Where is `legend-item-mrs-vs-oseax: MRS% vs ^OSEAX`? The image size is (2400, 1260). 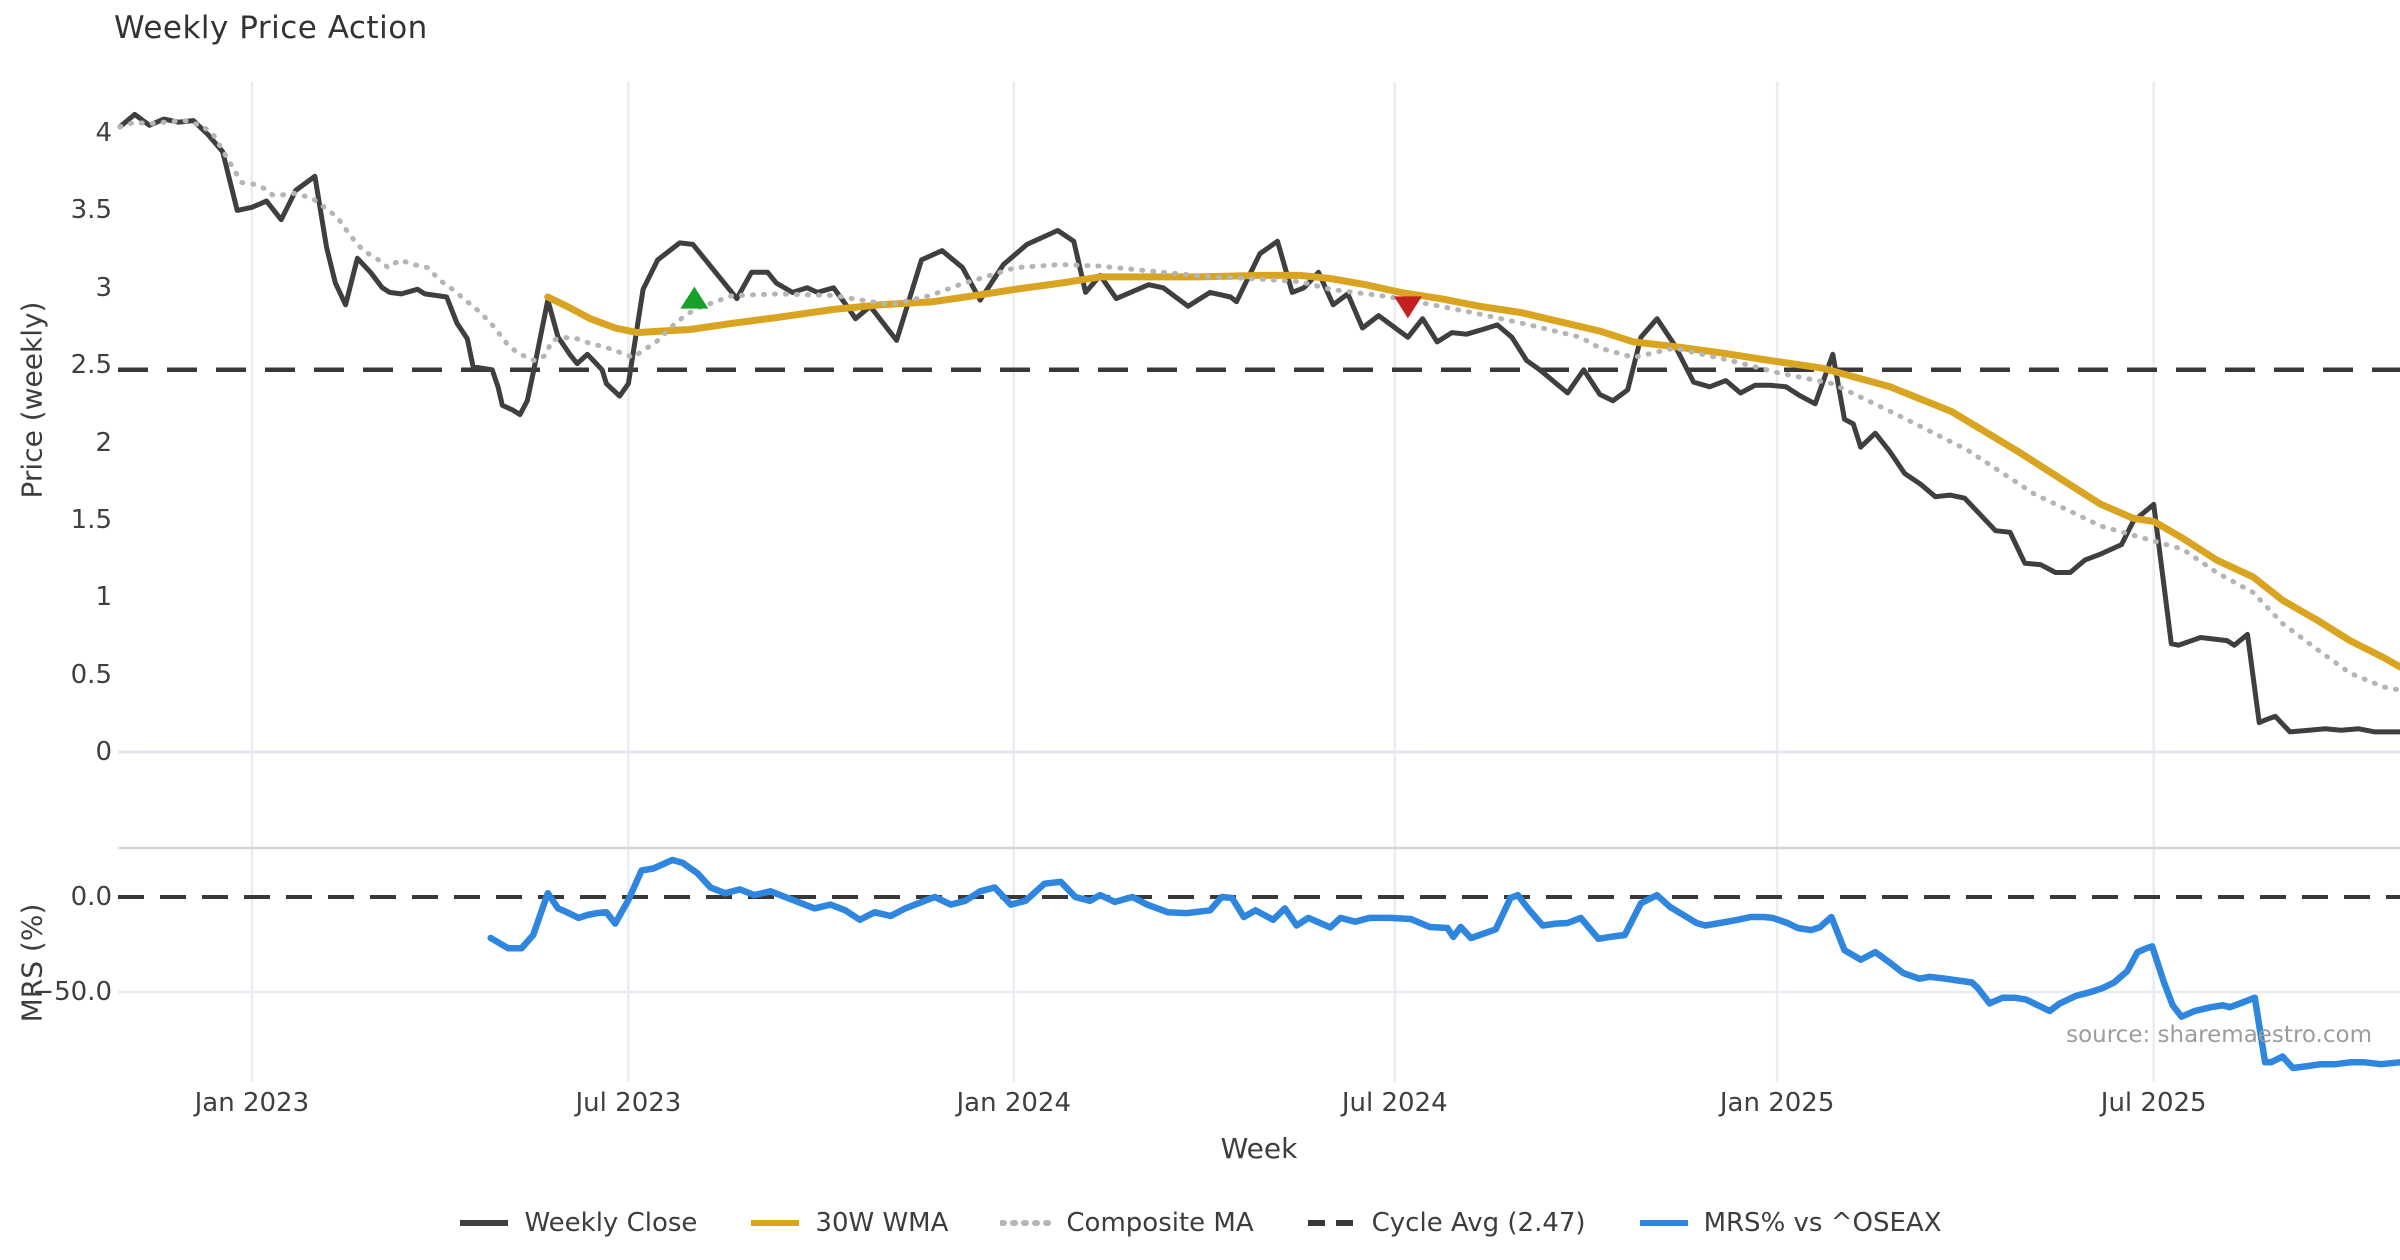 legend-item-mrs-vs-oseax: MRS% vs ^OSEAX is located at coordinates (1790, 1223).